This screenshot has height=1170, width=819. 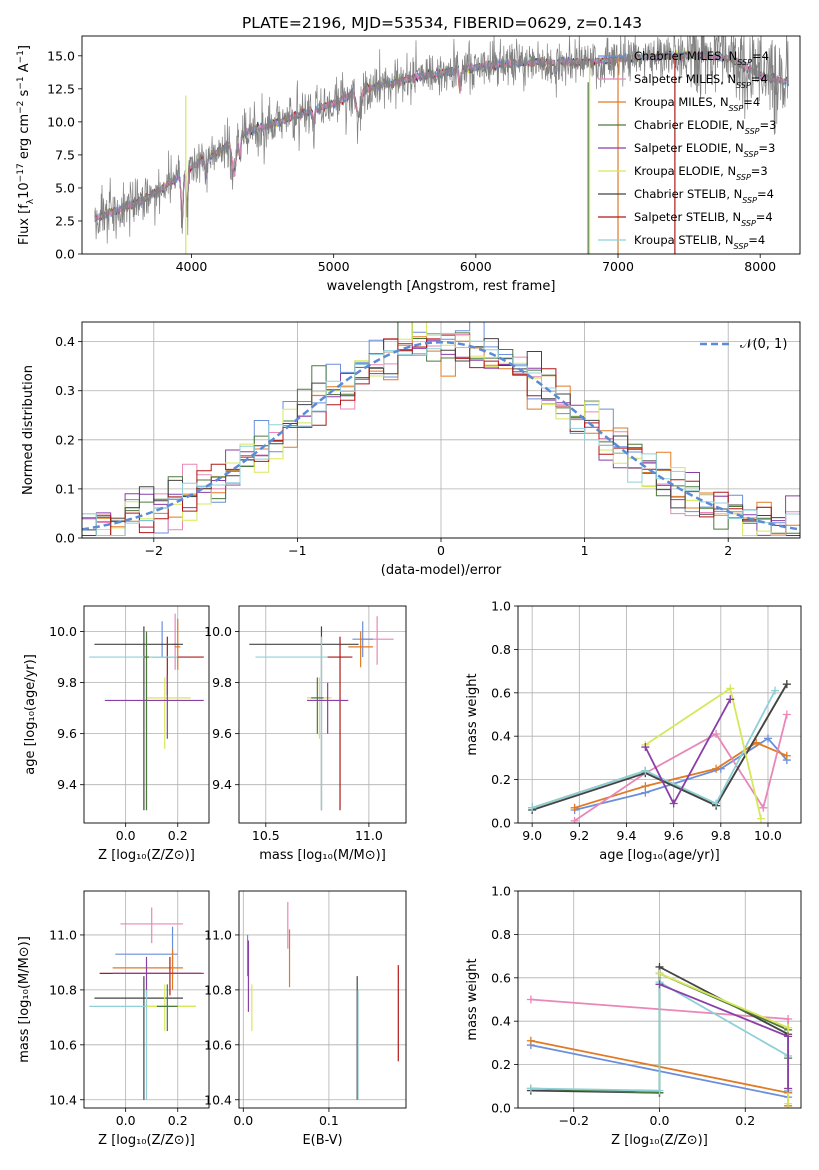 I want to click on y-axis-label-part: s, so click(x=24, y=94).